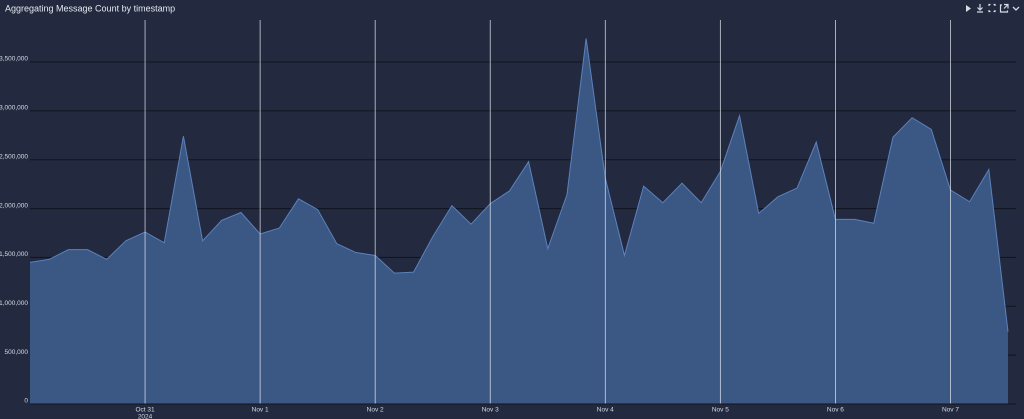  What do you see at coordinates (1016, 8) in the screenshot?
I see `menu-button` at bounding box center [1016, 8].